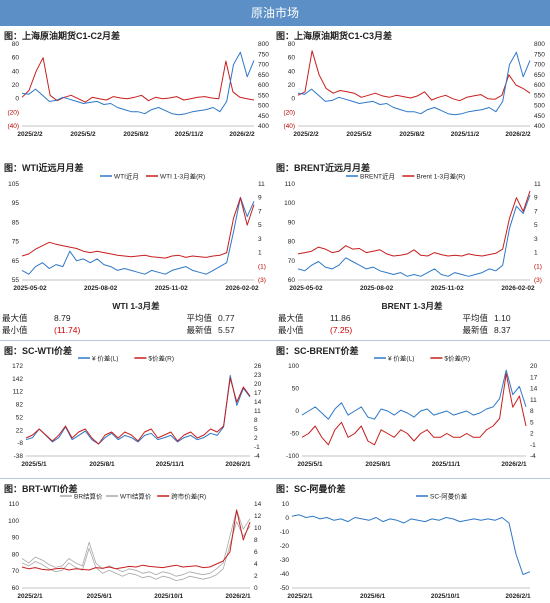 This screenshot has height=603, width=550. Describe the element at coordinates (258, 384) in the screenshot. I see `y2-tick-label: 20` at that location.